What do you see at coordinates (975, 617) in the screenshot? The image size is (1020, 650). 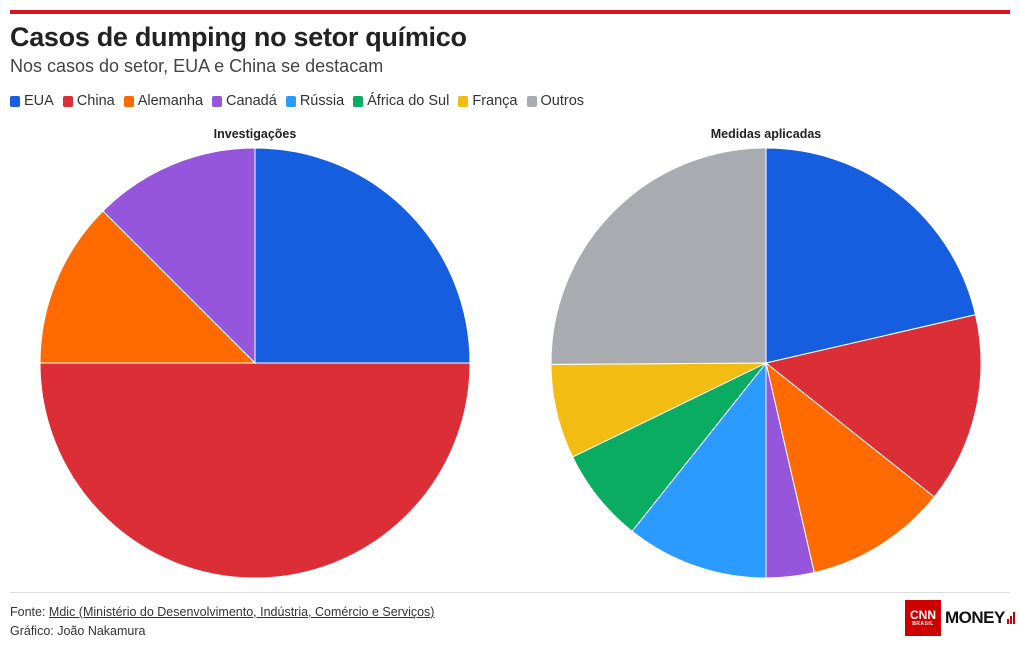 I see `money-logo-text: MONEY` at bounding box center [975, 617].